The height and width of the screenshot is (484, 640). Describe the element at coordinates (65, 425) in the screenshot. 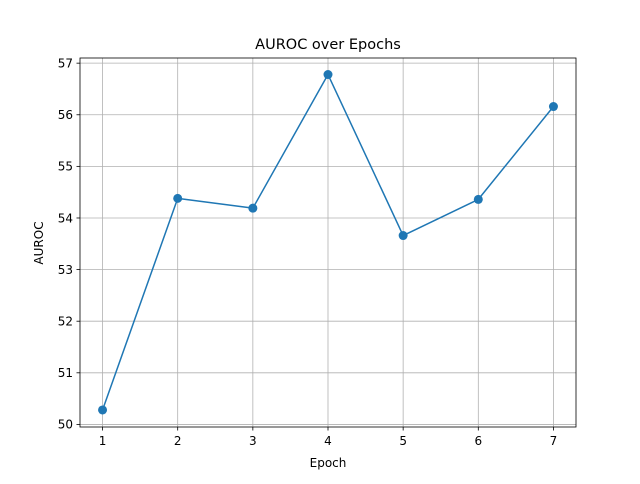

I see `y-tick-label: 50` at that location.